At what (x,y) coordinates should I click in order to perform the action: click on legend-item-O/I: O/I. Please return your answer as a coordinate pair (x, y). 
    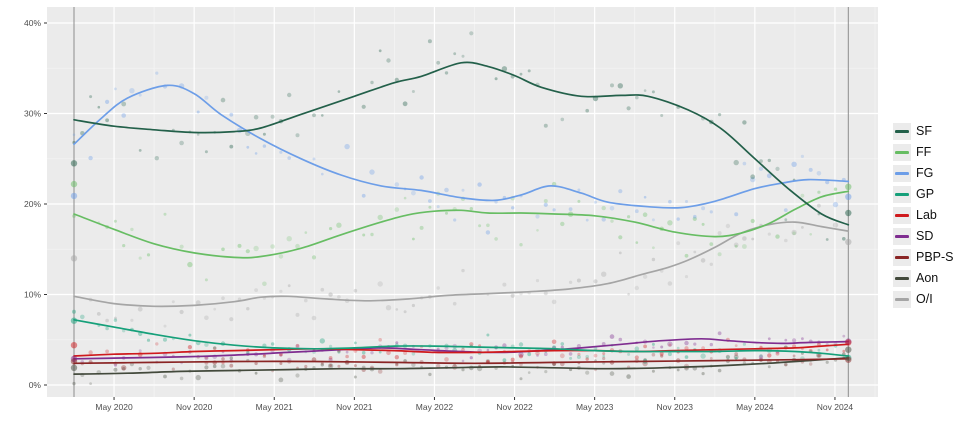
    Looking at the image, I should click on (923, 299).